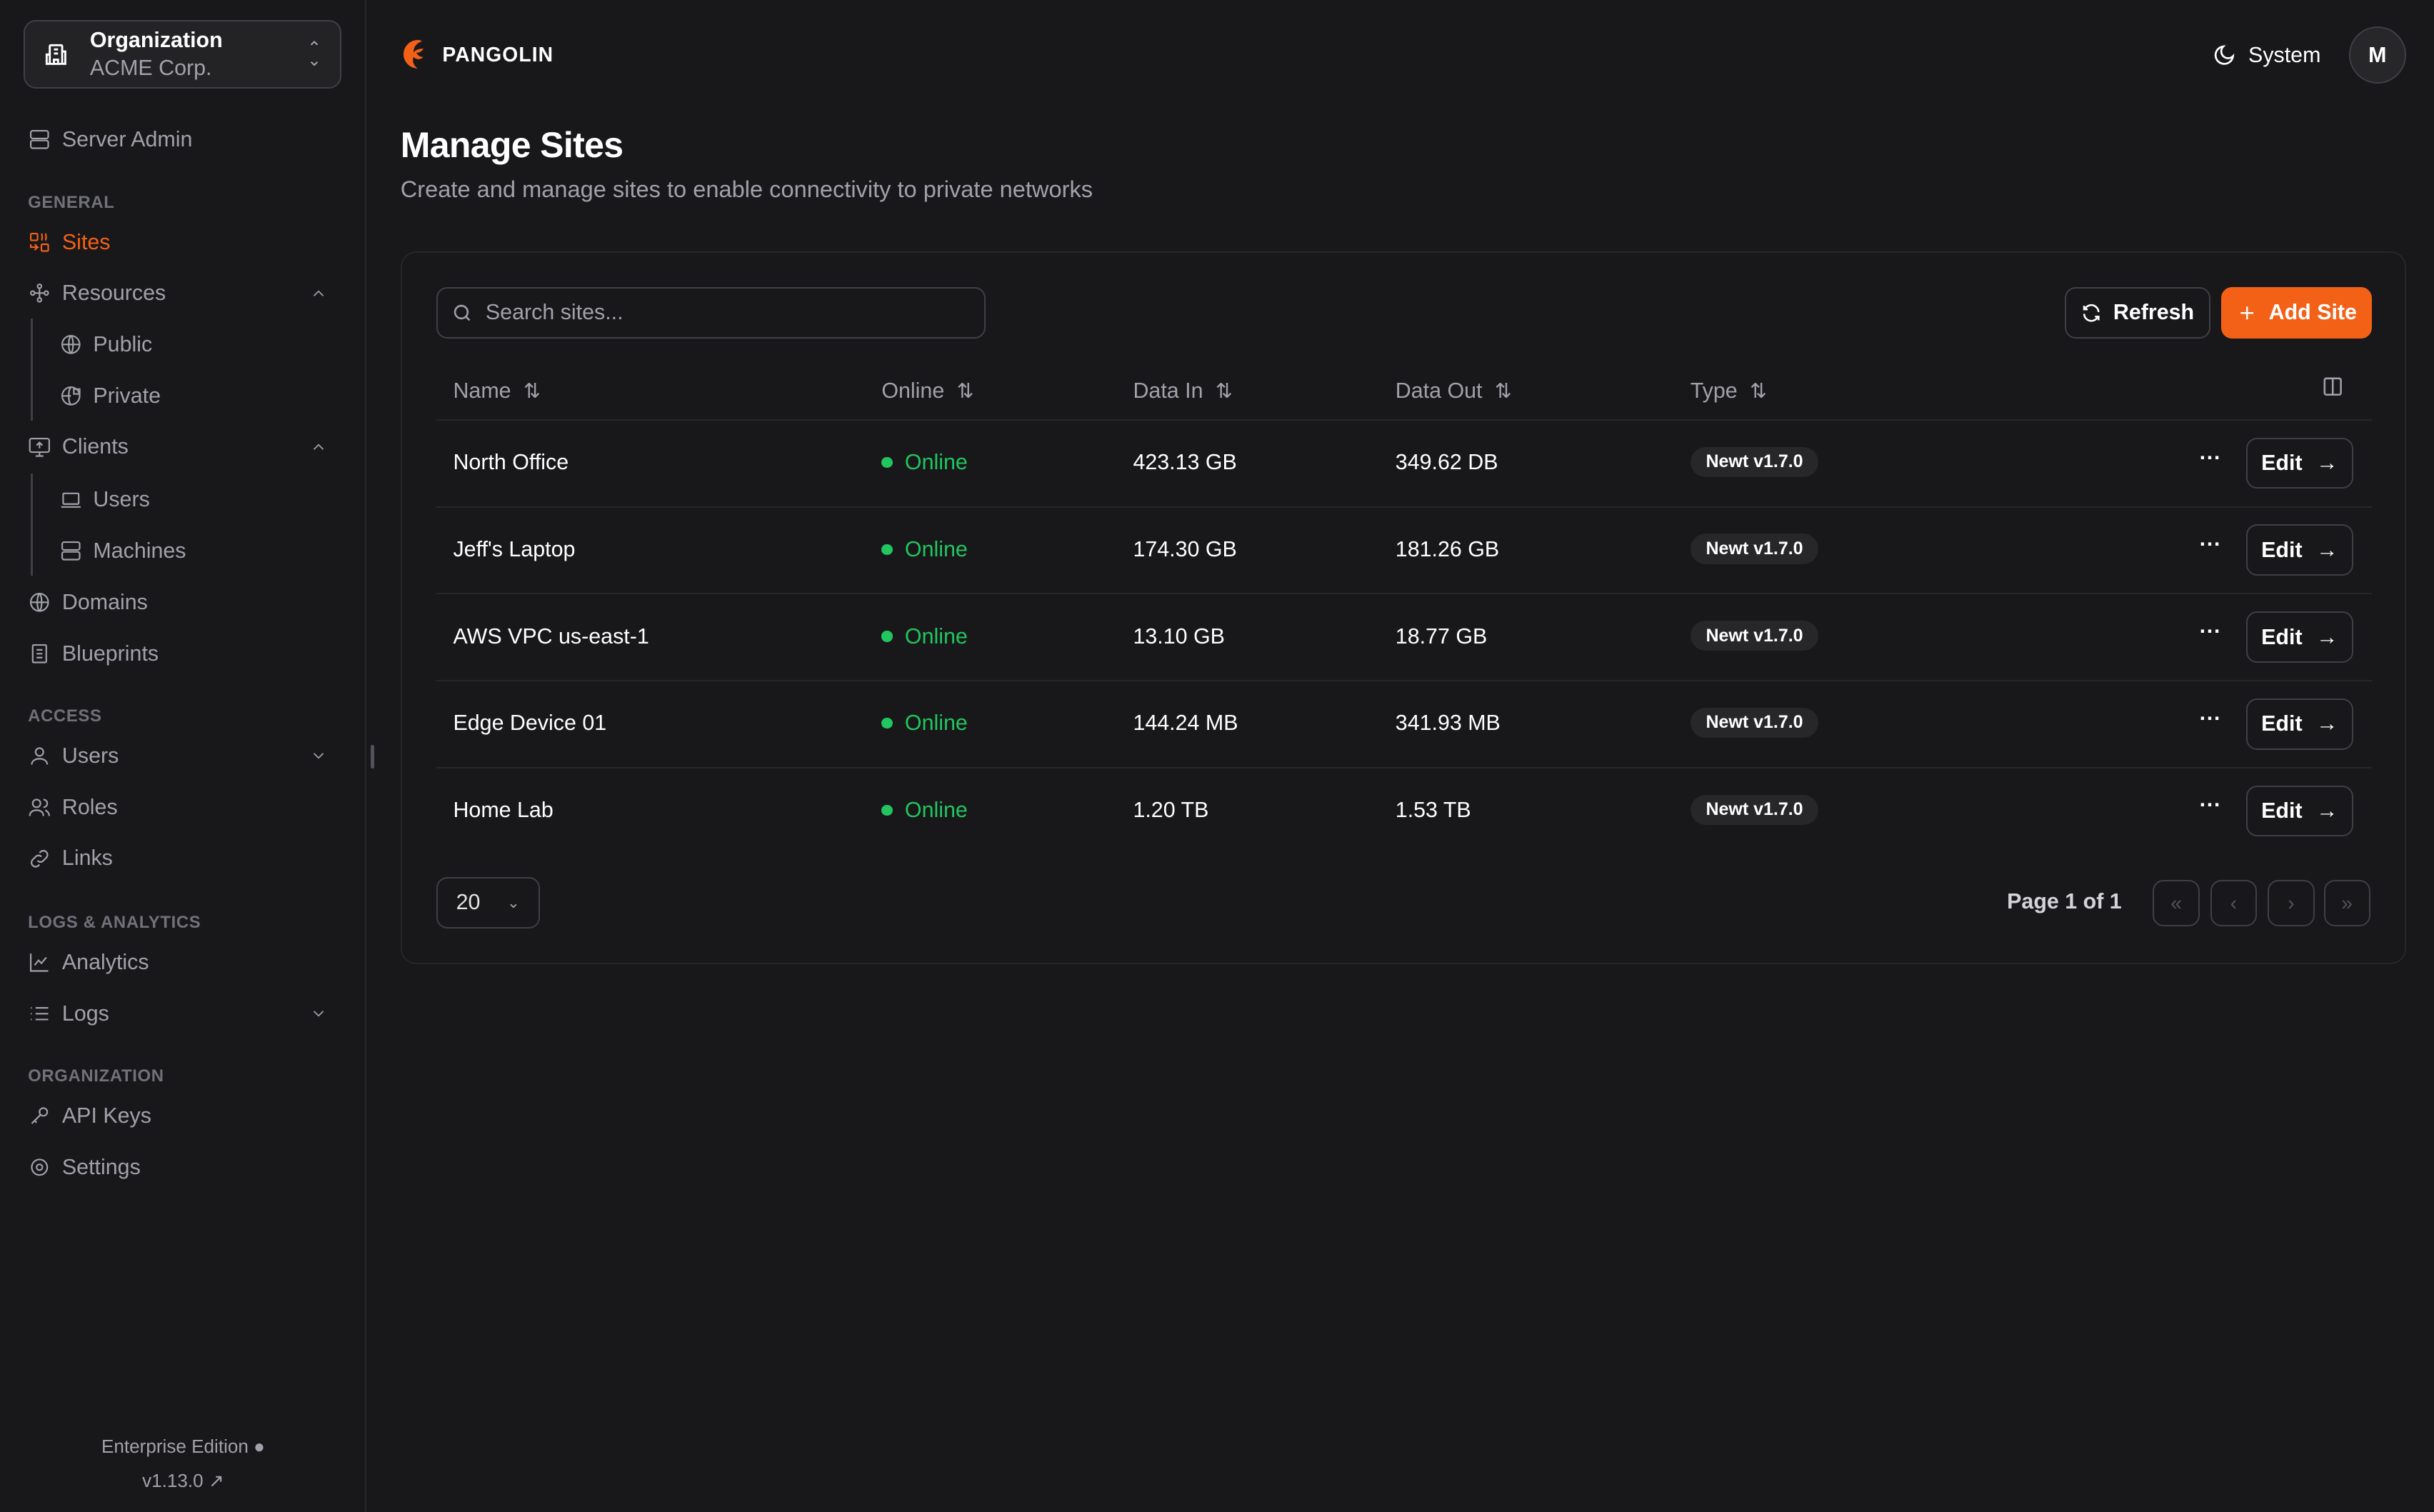 This screenshot has height=1512, width=2434. I want to click on sidebar-item-clients: Clients, so click(183, 447).